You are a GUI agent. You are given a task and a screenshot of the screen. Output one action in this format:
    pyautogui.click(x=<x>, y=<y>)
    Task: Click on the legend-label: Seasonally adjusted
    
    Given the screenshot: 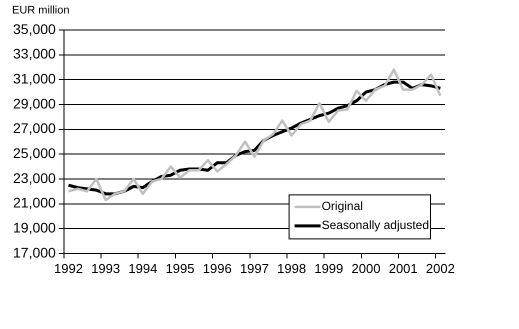 What is the action you would take?
    pyautogui.click(x=376, y=225)
    